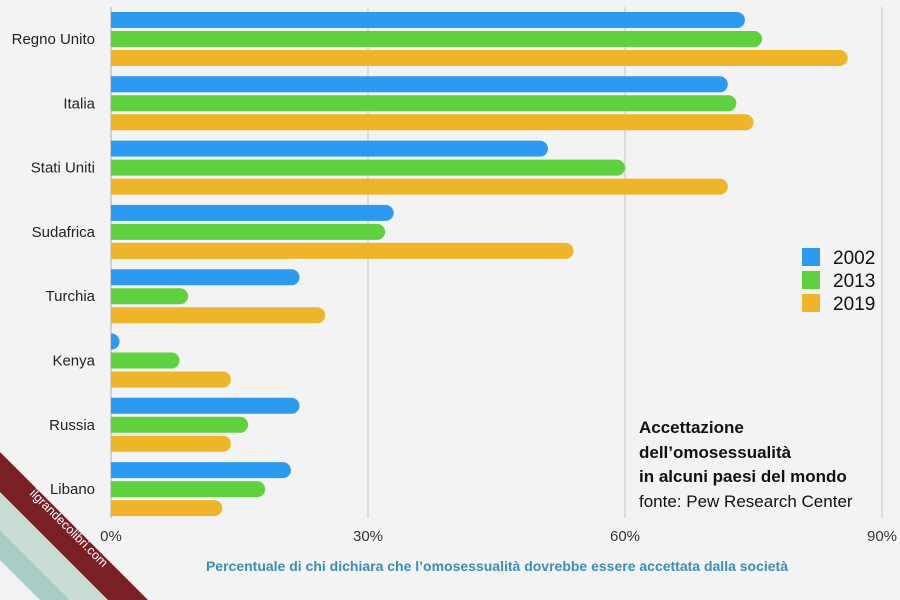  Describe the element at coordinates (73, 361) in the screenshot. I see `category-label: Kenya` at that location.